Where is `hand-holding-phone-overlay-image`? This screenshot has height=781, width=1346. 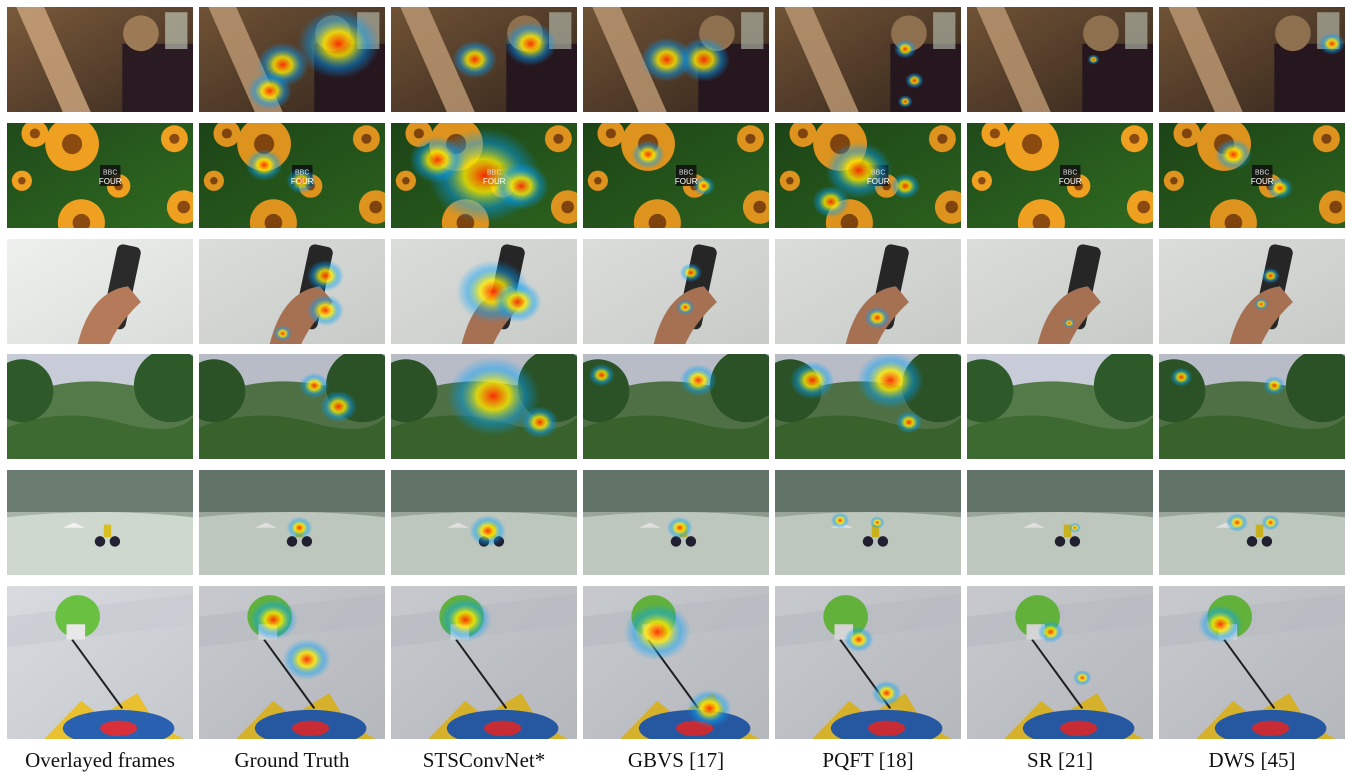
hand-holding-phone-overlay-image is located at coordinates (100, 291).